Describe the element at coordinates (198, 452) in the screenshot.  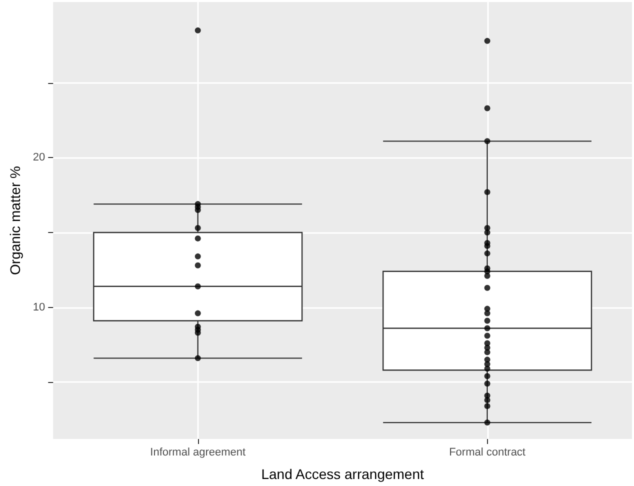
I see `x-tick-label: Informal agreement` at that location.